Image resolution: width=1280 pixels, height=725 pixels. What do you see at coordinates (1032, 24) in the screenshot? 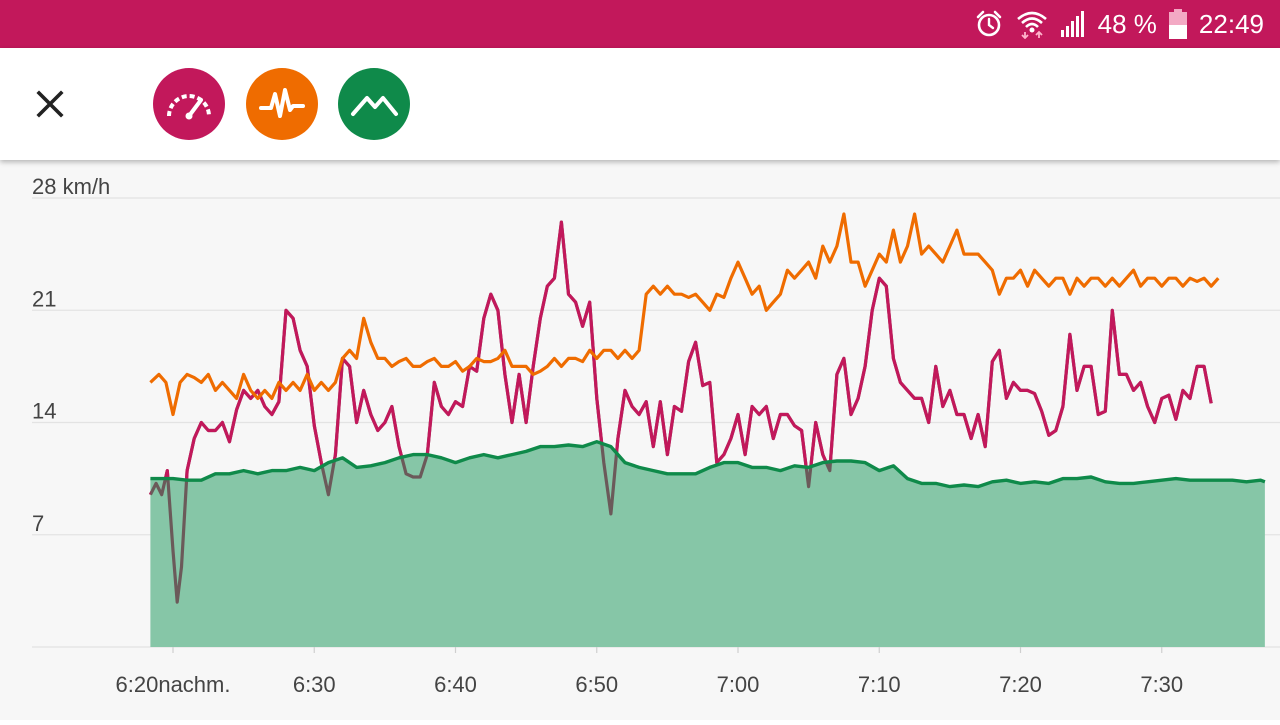
I see `wifi-icon` at bounding box center [1032, 24].